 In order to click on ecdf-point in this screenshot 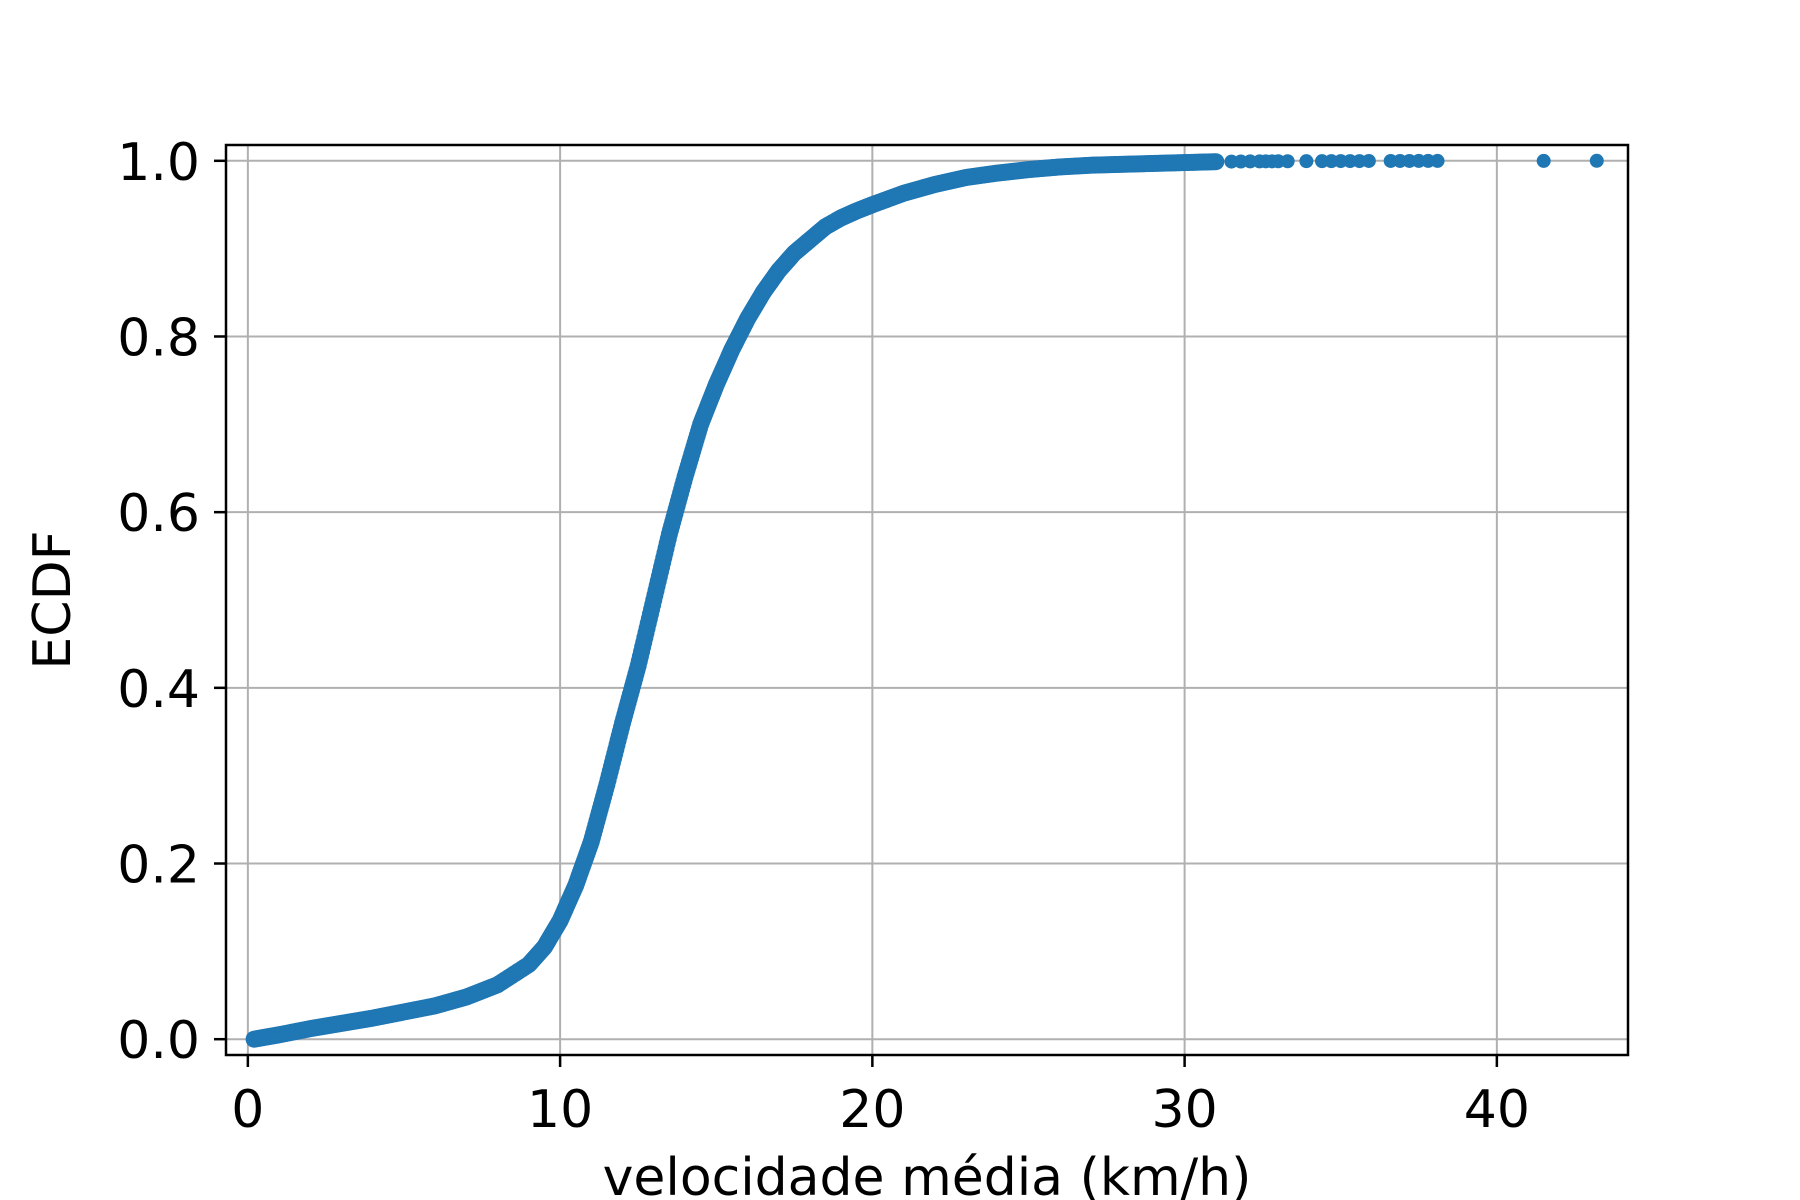, I will do `click(1216, 162)`.